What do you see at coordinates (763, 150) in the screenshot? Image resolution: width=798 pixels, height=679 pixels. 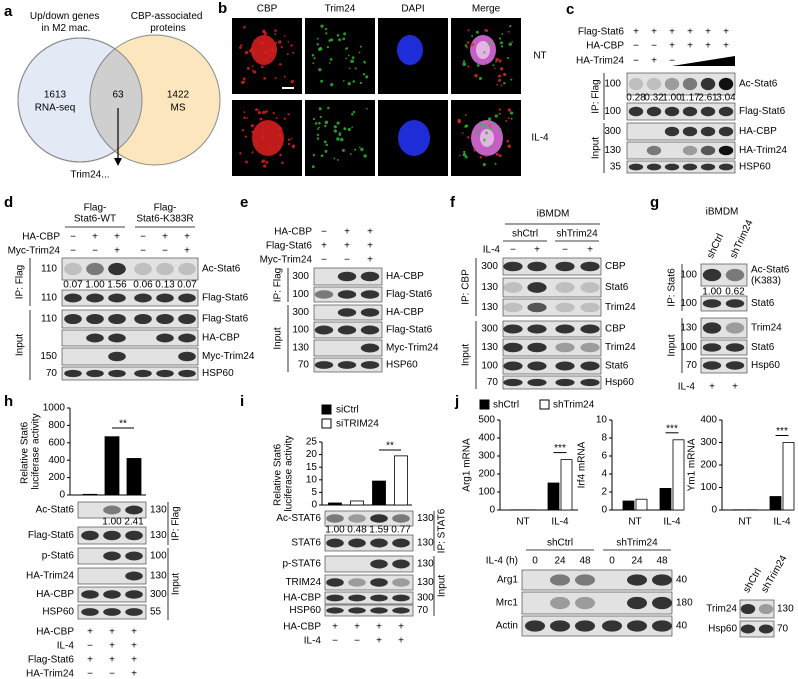 I see `blot-label: HA-Trim24` at bounding box center [763, 150].